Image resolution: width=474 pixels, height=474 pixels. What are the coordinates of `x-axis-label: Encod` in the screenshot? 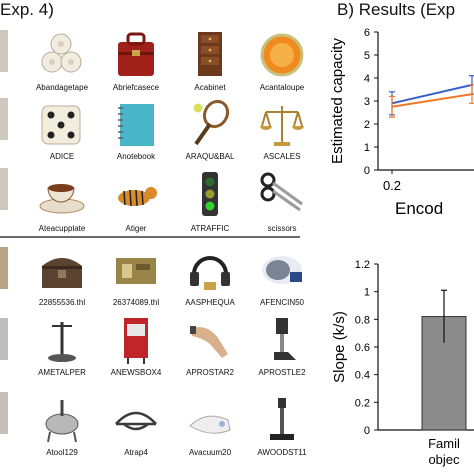 It's located at (419, 208).